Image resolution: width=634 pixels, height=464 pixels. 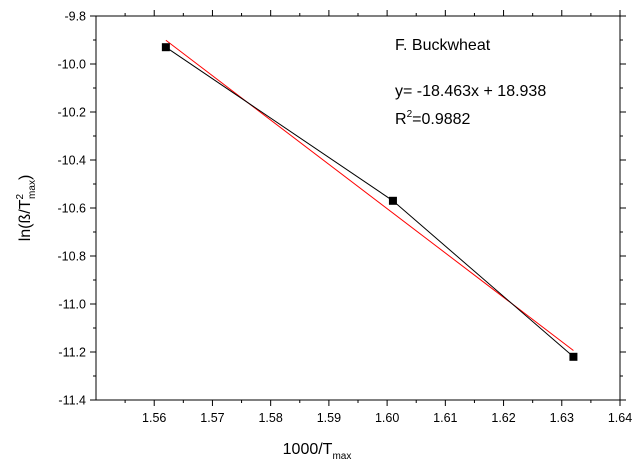 What do you see at coordinates (445, 418) in the screenshot?
I see `x-tick-label: 1.61` at bounding box center [445, 418].